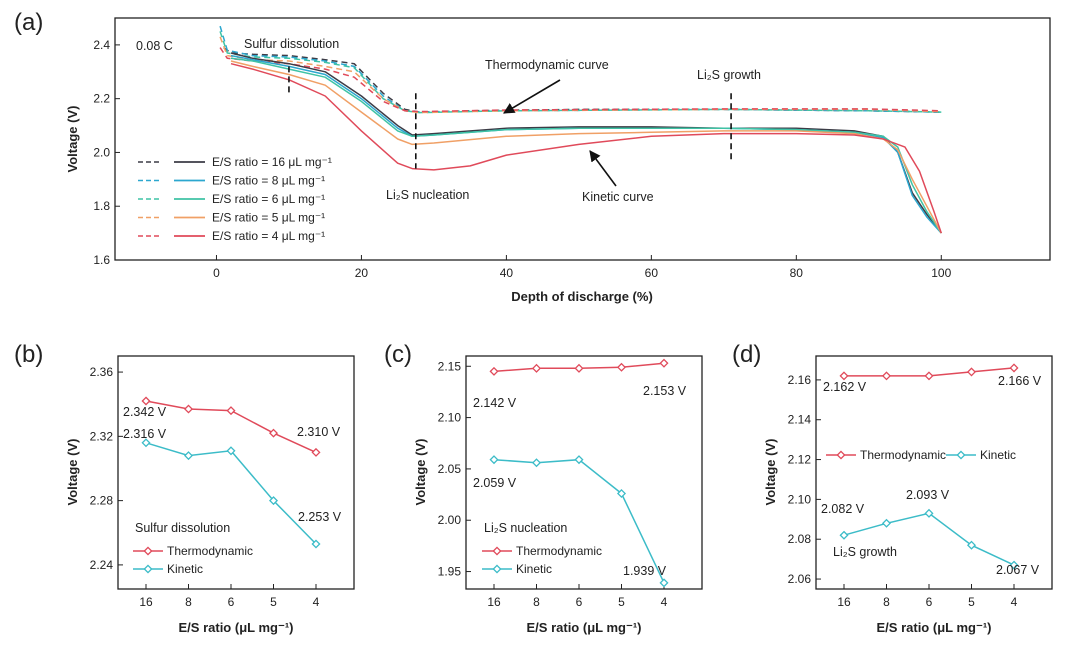 The height and width of the screenshot is (648, 1080). Describe the element at coordinates (272, 162) in the screenshot. I see `legend-label: E/S ratio = 16 μL mg⁻¹` at that location.